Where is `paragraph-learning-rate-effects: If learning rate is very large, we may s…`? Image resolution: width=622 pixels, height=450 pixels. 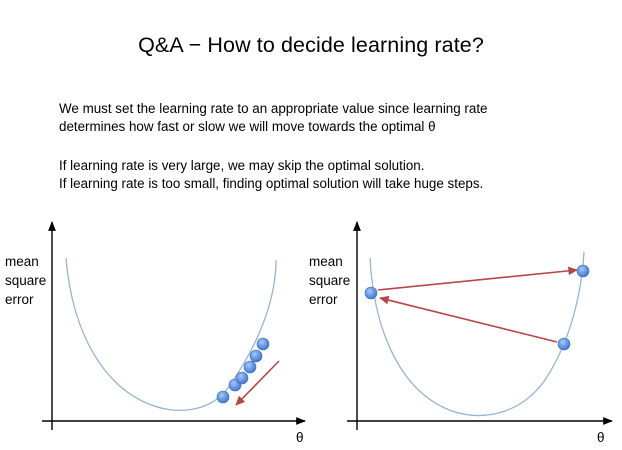
paragraph-learning-rate-effects: If learning rate is very large, we may s… is located at coordinates (271, 175).